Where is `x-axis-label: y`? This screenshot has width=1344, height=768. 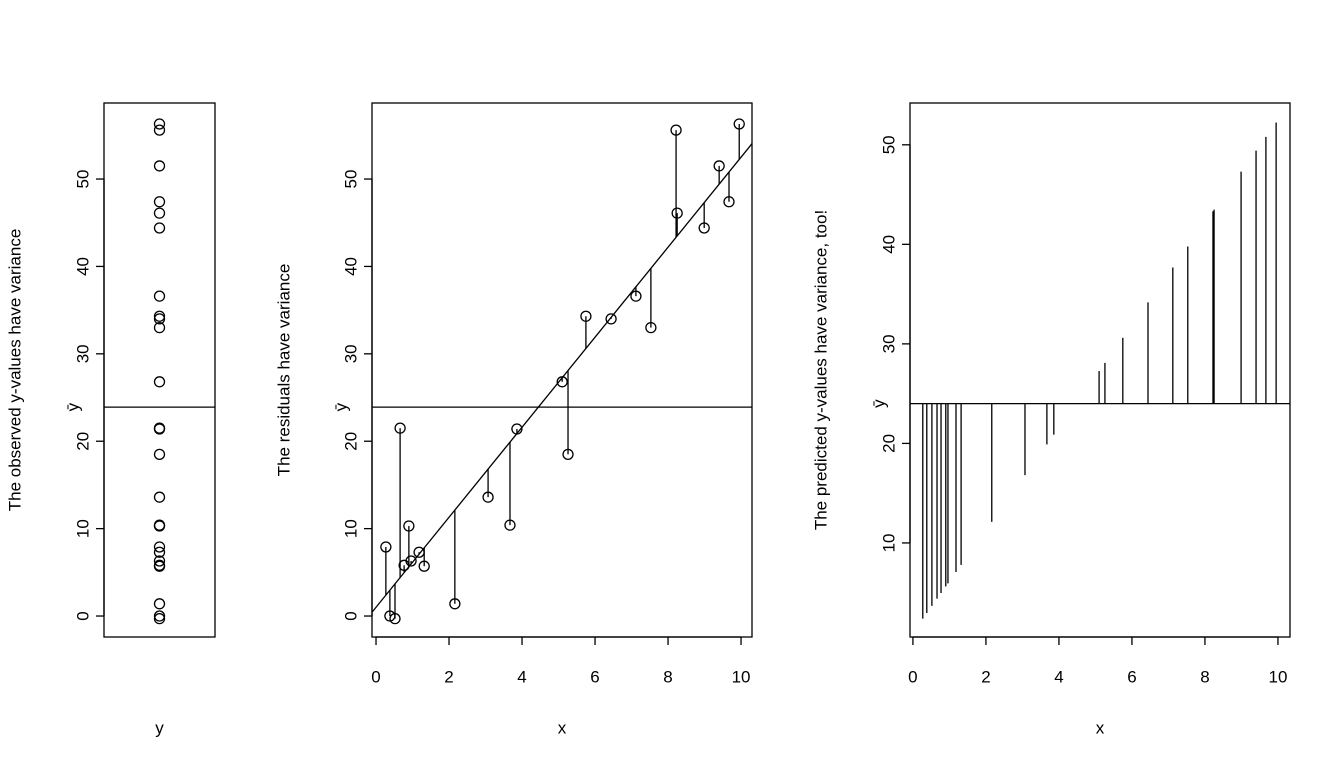 x-axis-label: y is located at coordinates (159, 727).